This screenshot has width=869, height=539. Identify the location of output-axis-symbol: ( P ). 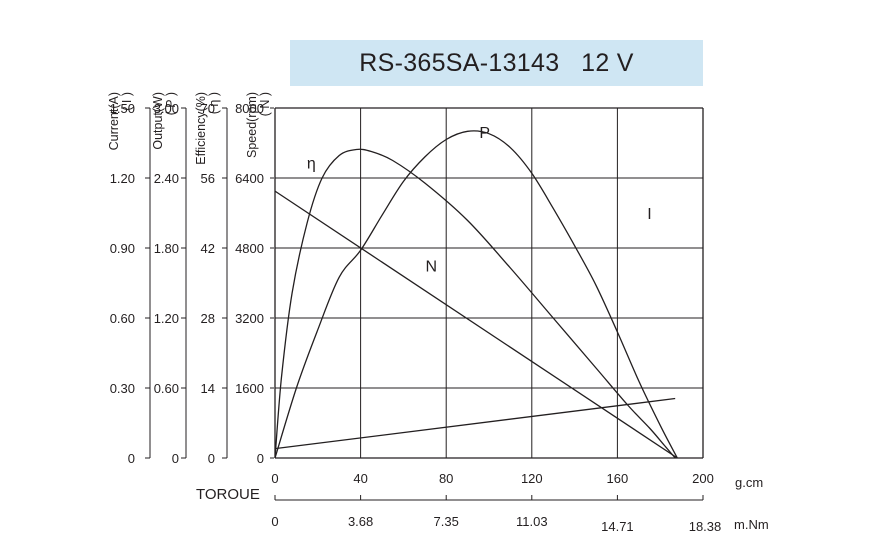
(171, 103).